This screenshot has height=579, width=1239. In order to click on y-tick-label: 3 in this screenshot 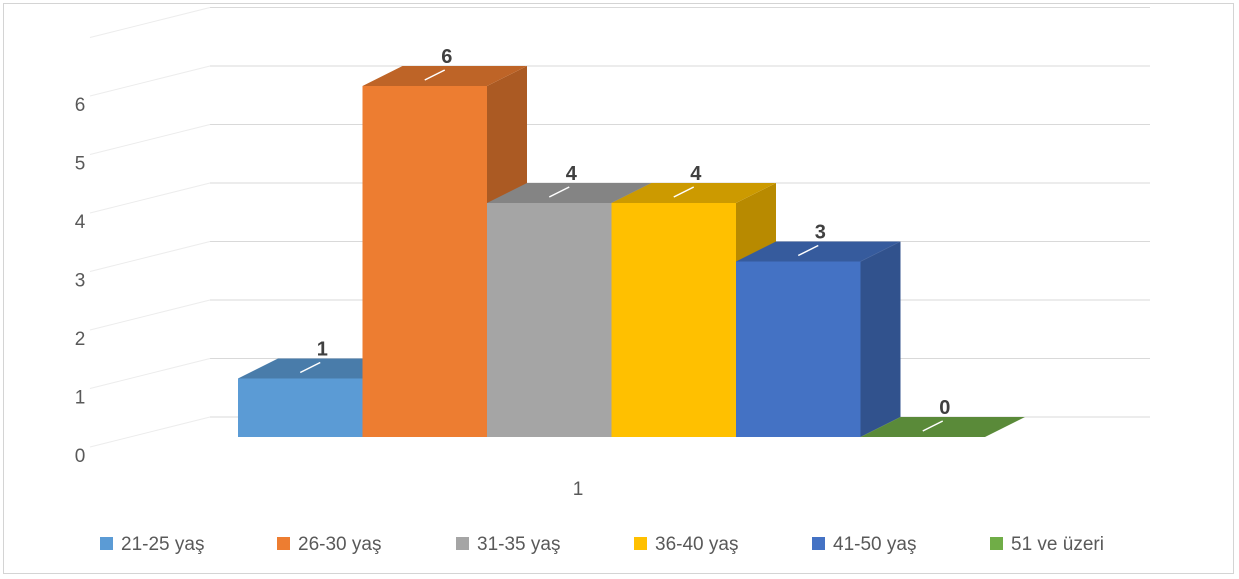, I will do `click(80, 281)`.